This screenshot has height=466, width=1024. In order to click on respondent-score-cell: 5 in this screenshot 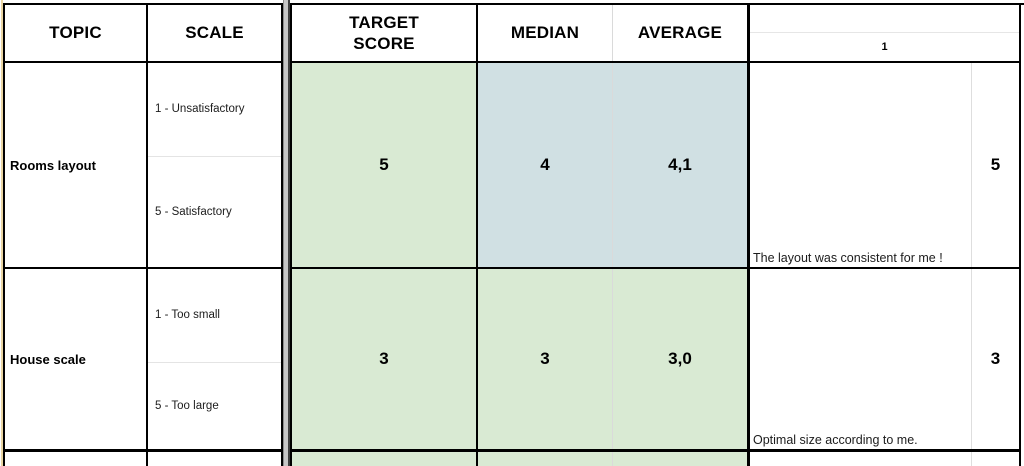, I will do `click(995, 165)`.